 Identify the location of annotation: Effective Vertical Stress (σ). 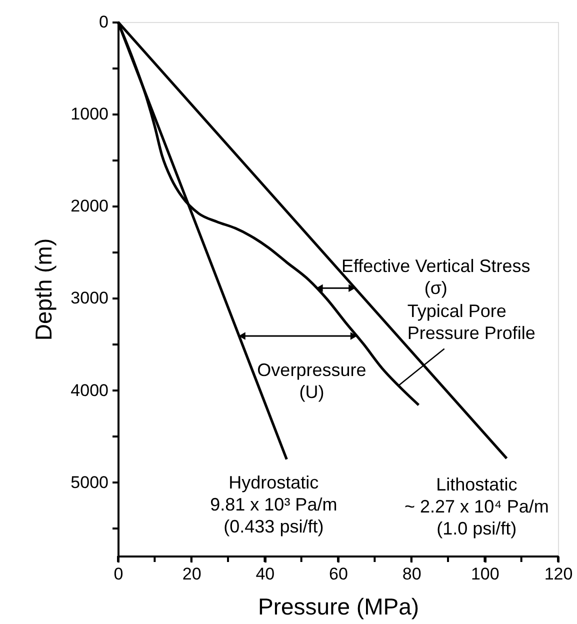
(435, 277).